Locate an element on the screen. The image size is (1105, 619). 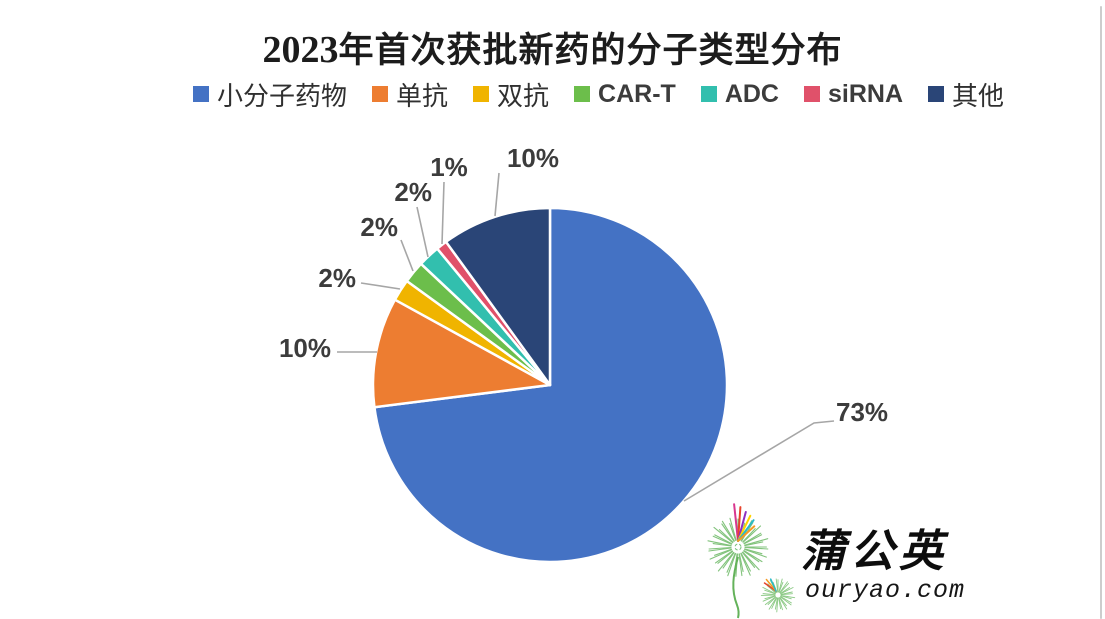
chart-title-year: 2023 is located at coordinates (300, 50).